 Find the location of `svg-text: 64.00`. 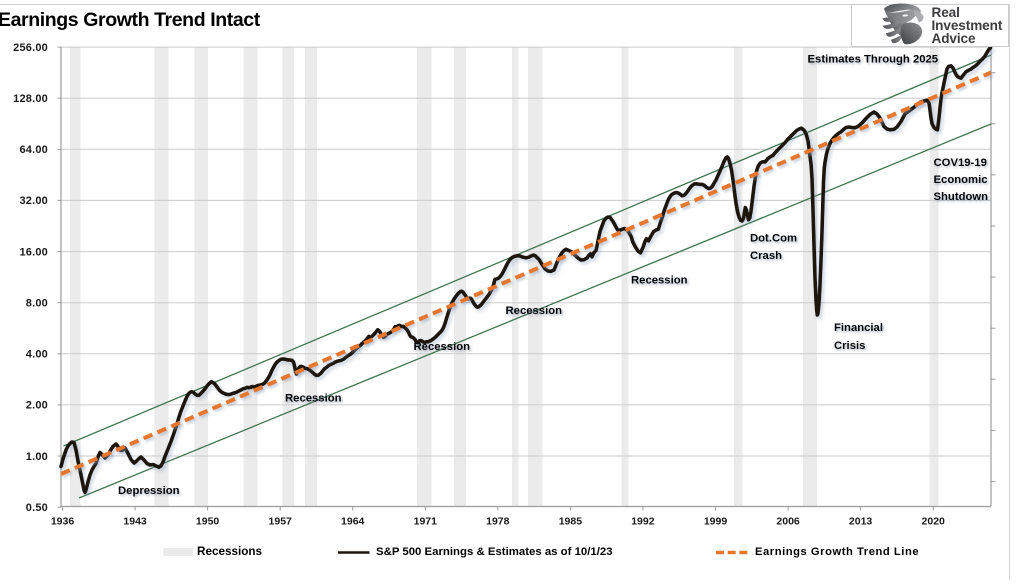

svg-text: 64.00 is located at coordinates (33, 150).